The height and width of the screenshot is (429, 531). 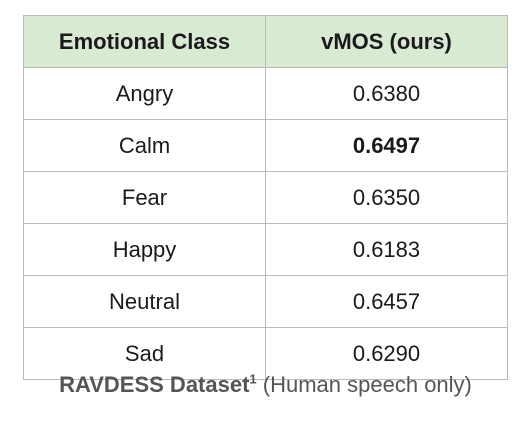 I want to click on vmos-cell: 0.6290, so click(x=386, y=353).